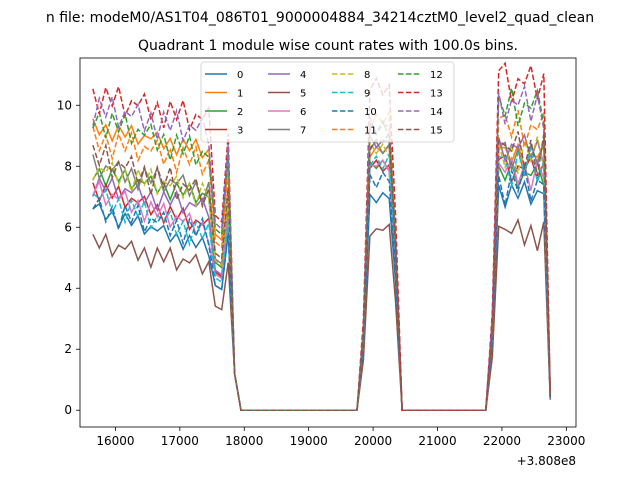 The height and width of the screenshot is (480, 640). What do you see at coordinates (370, 131) in the screenshot?
I see `legend-label-11: 11` at bounding box center [370, 131].